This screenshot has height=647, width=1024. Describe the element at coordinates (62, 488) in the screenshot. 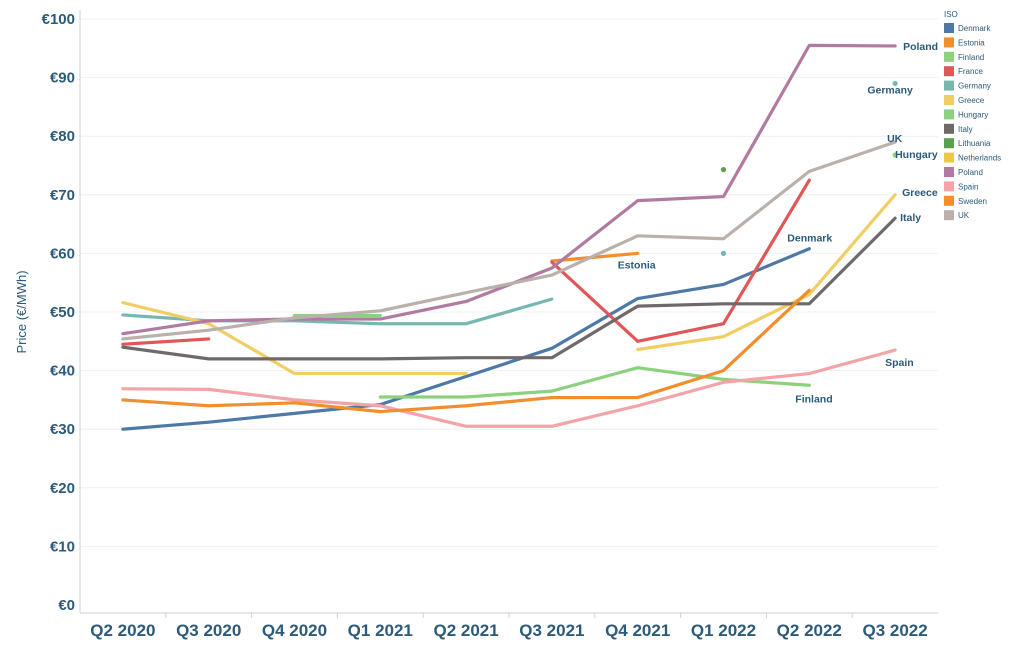

I see `y-tick-label: €20` at that location.